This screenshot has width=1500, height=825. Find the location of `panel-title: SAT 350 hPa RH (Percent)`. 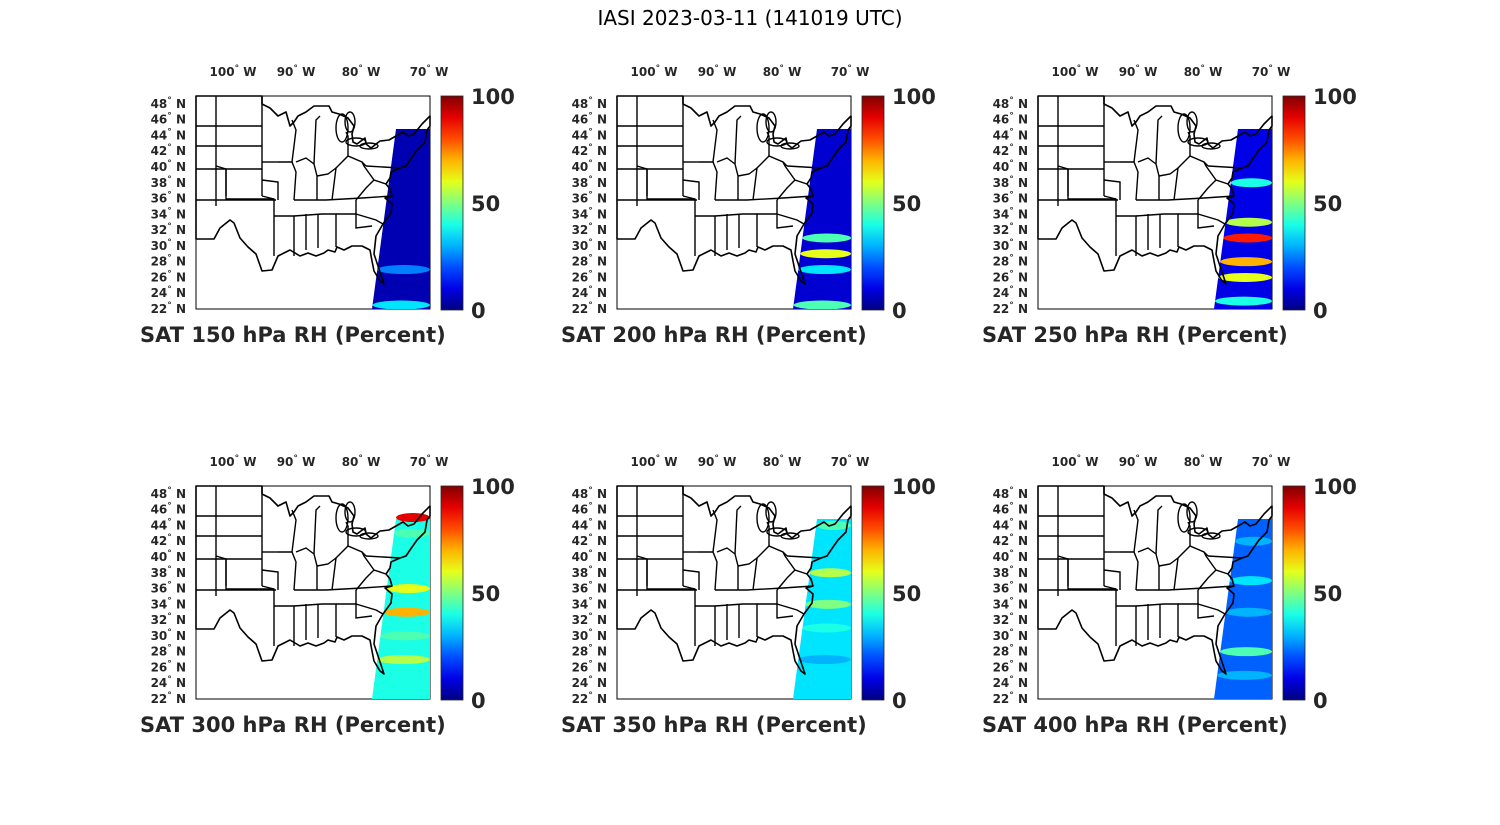

panel-title: SAT 350 hPa RH (Percent) is located at coordinates (714, 725).